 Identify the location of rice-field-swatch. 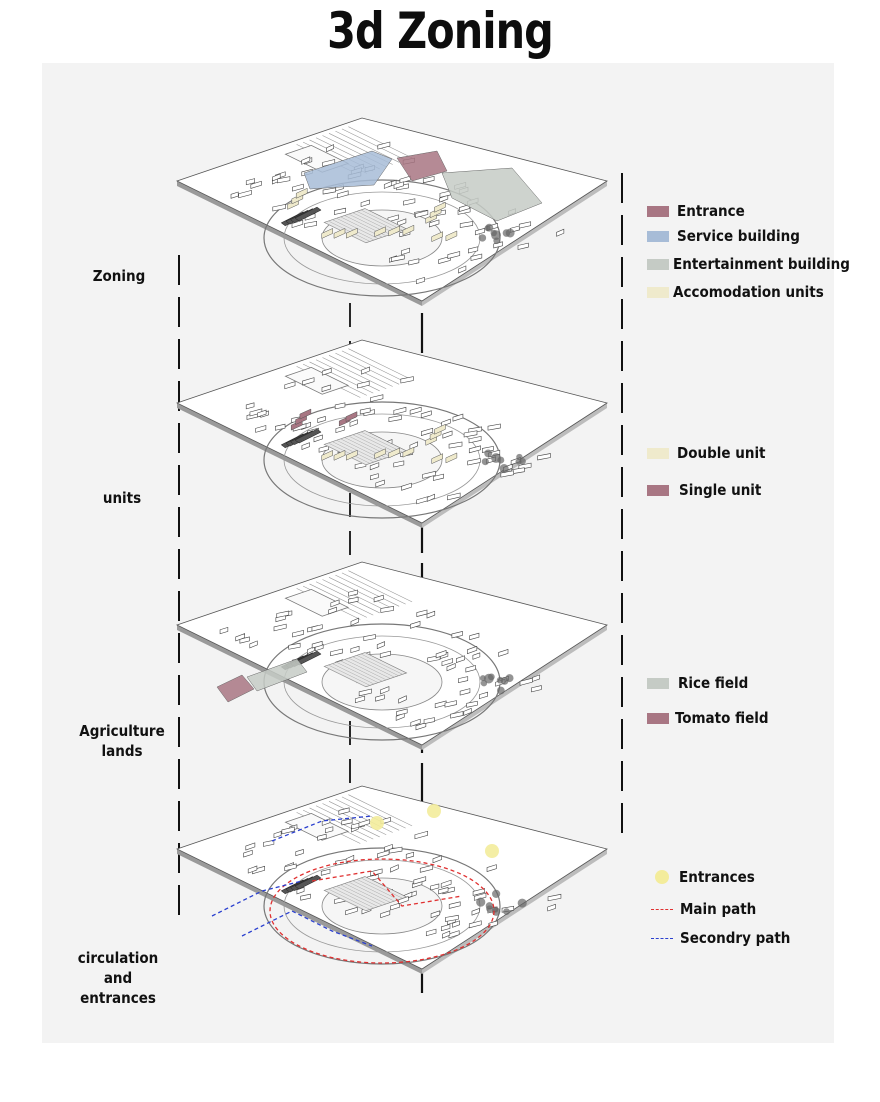
(658, 683).